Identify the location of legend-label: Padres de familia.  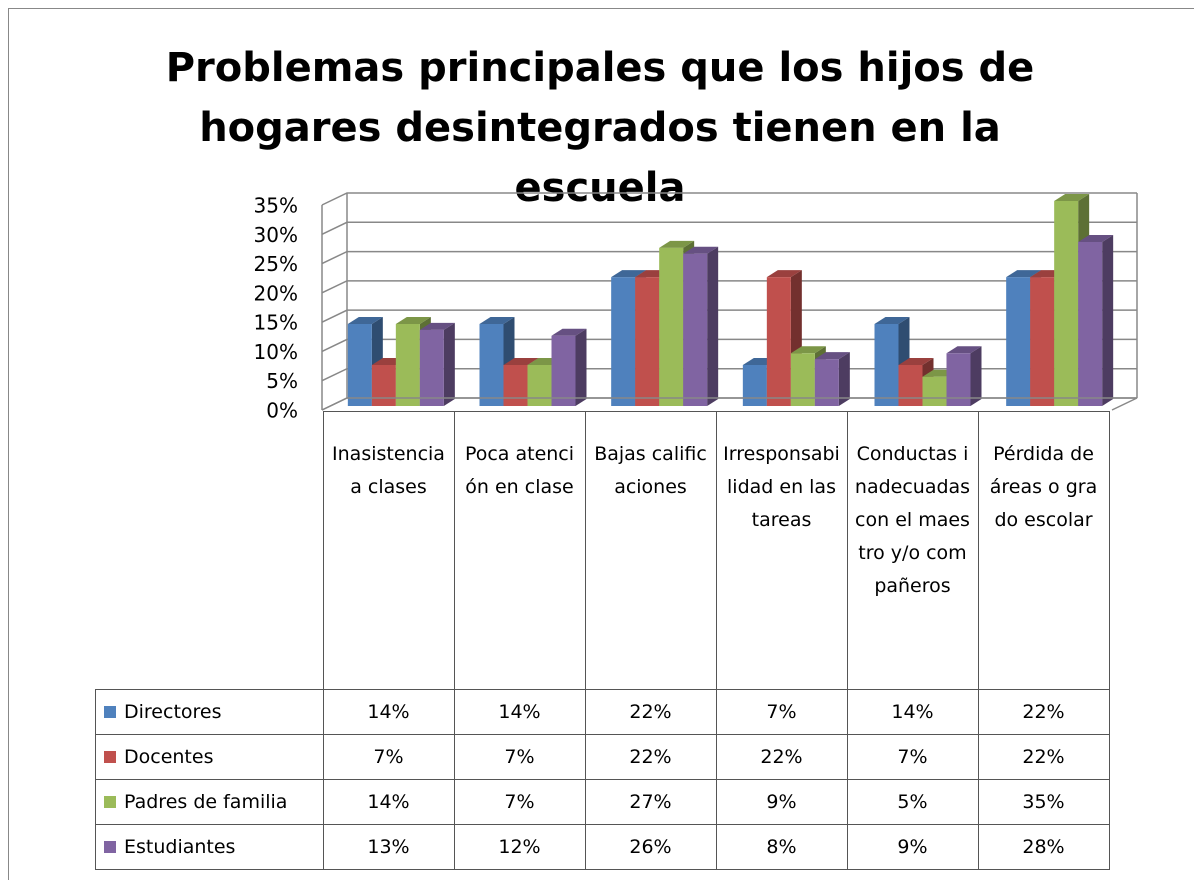
(206, 802).